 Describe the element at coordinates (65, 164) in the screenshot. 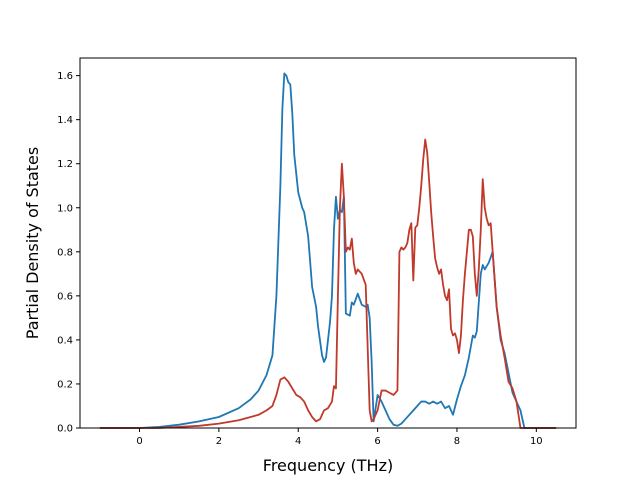

I see `y-tick-label: 1.2` at that location.